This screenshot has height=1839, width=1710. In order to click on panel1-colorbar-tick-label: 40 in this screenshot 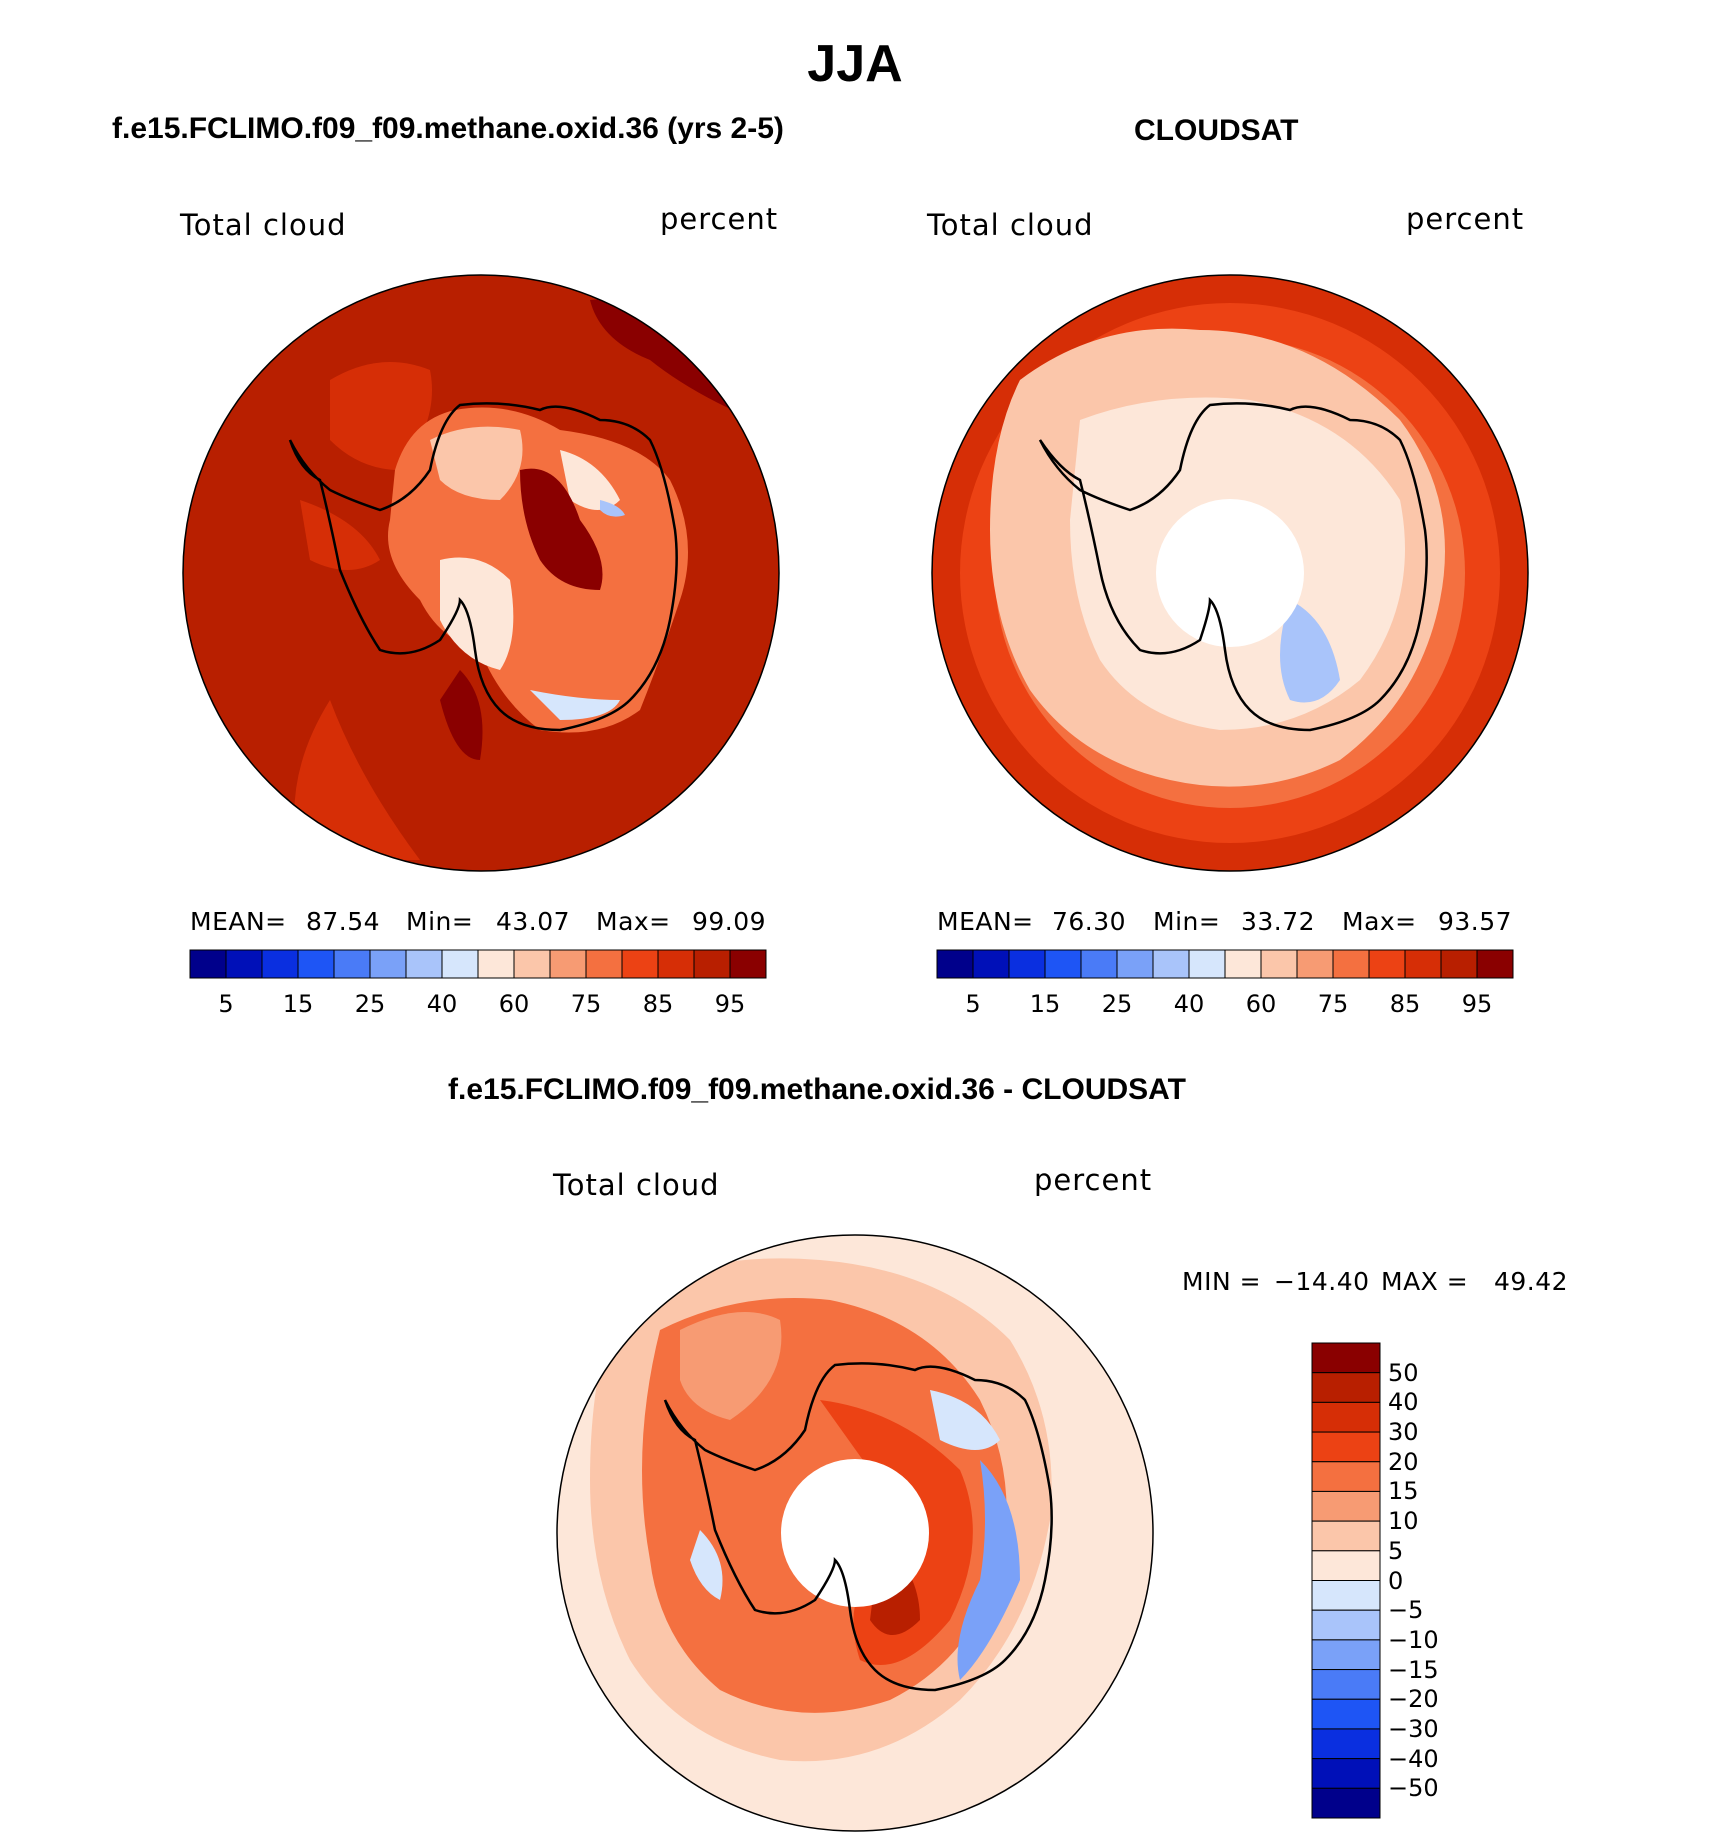, I will do `click(442, 1004)`.